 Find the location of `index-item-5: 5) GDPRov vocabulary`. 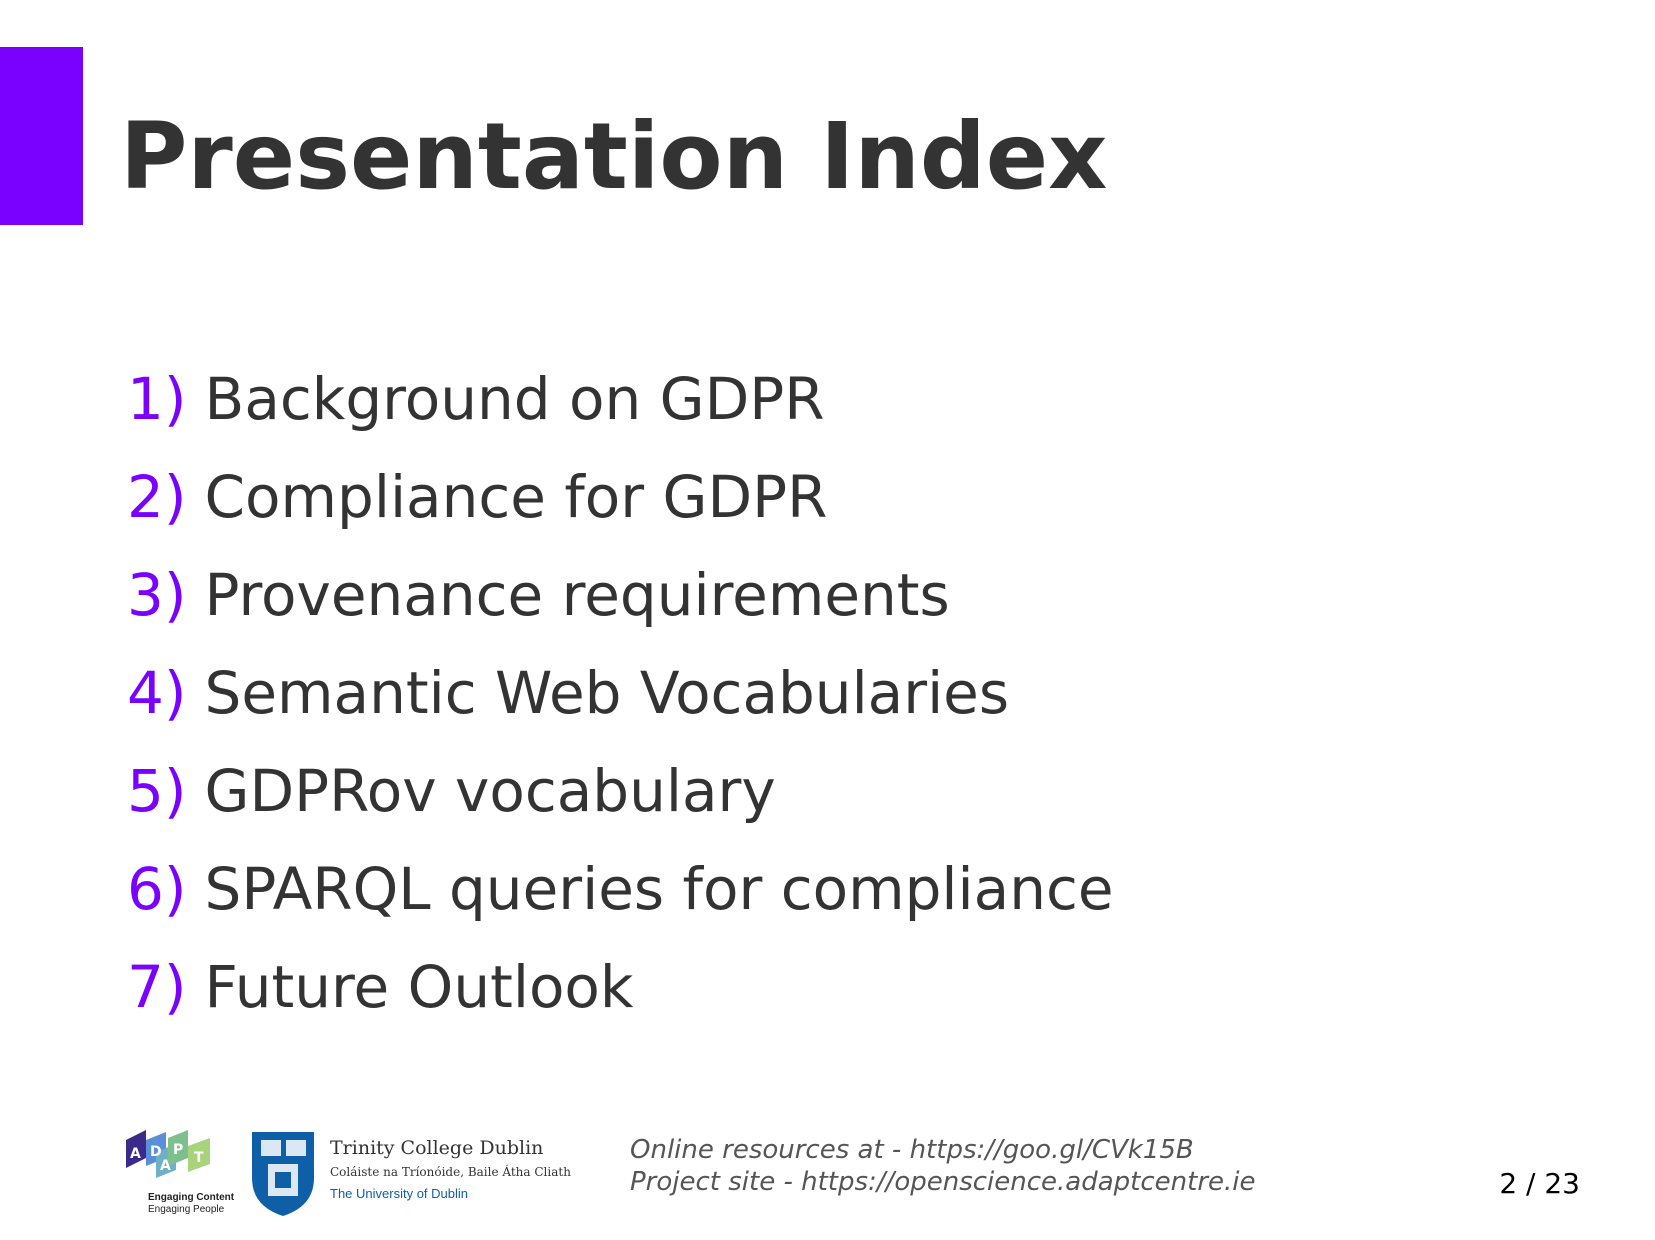

index-item-5: 5) GDPRov vocabulary is located at coordinates (620, 791).